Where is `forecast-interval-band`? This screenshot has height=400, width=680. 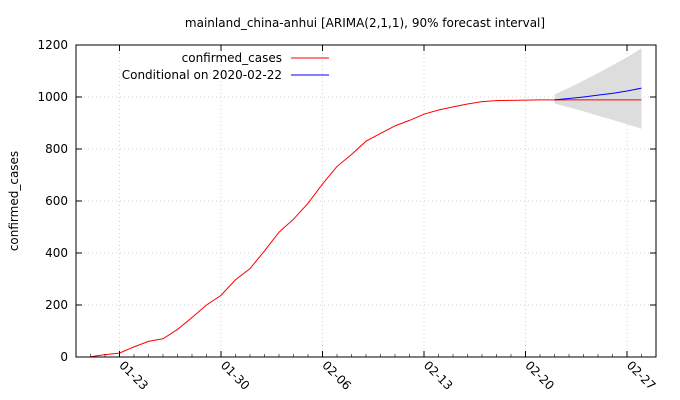 forecast-interval-band is located at coordinates (598, 88).